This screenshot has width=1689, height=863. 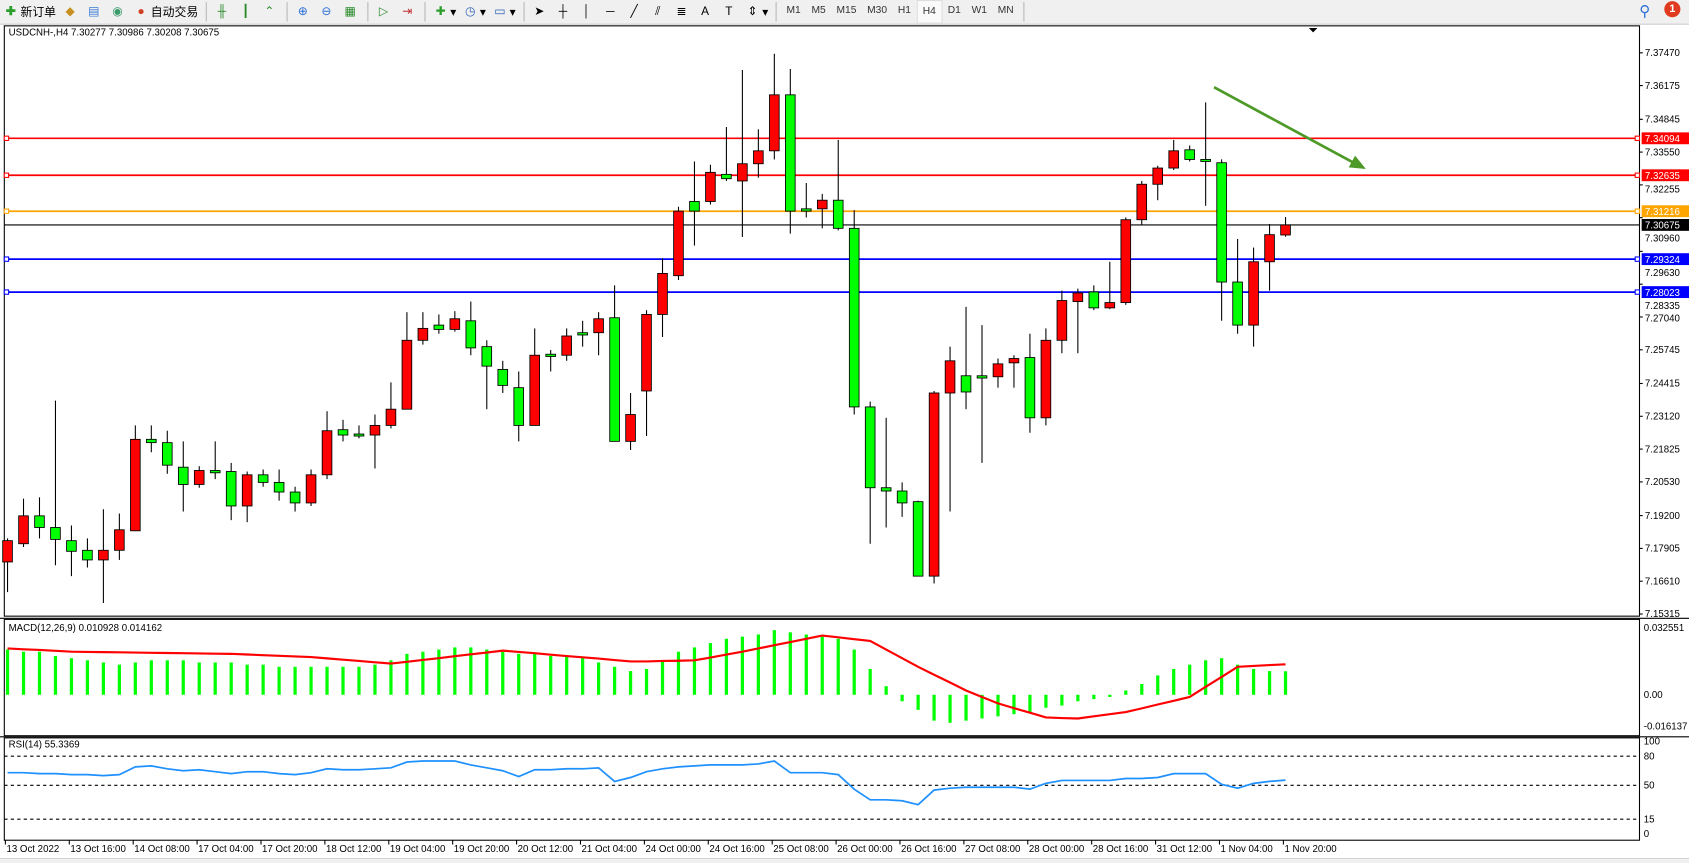 What do you see at coordinates (1005, 10) in the screenshot?
I see `timeframe-mn: MN` at bounding box center [1005, 10].